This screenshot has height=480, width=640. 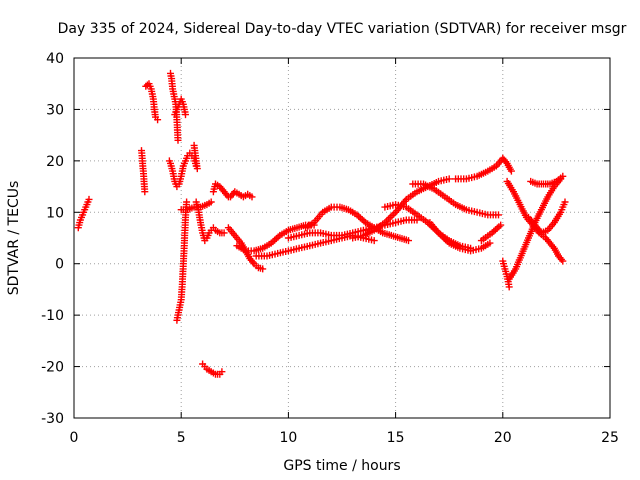 I want to click on series-arc-h, so click(x=182, y=261).